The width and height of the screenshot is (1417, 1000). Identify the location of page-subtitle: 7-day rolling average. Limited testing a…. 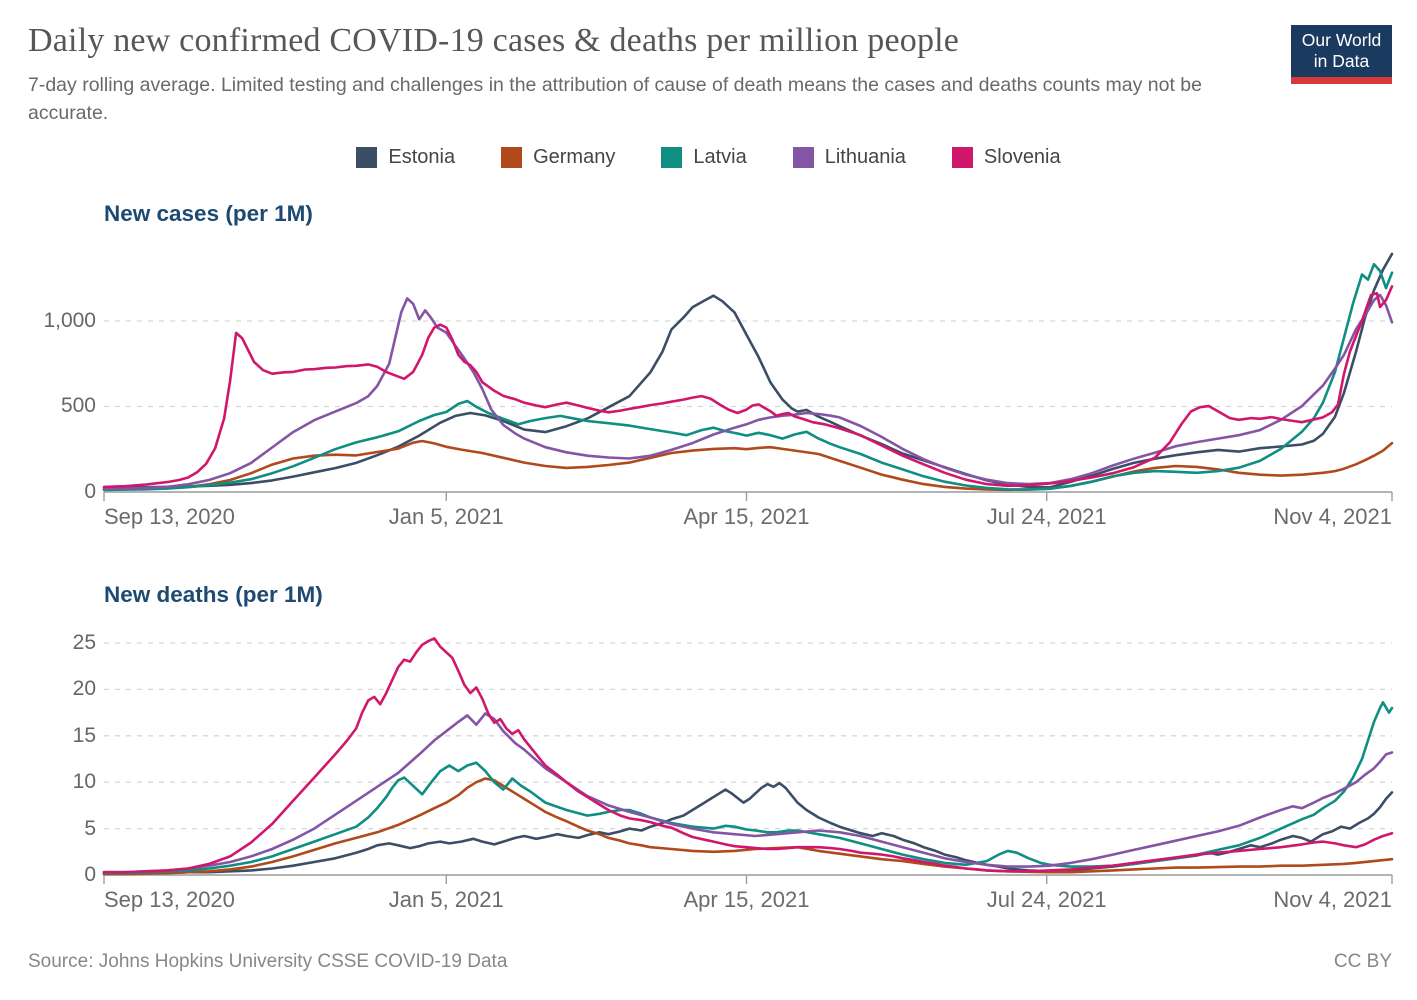
(615, 99).